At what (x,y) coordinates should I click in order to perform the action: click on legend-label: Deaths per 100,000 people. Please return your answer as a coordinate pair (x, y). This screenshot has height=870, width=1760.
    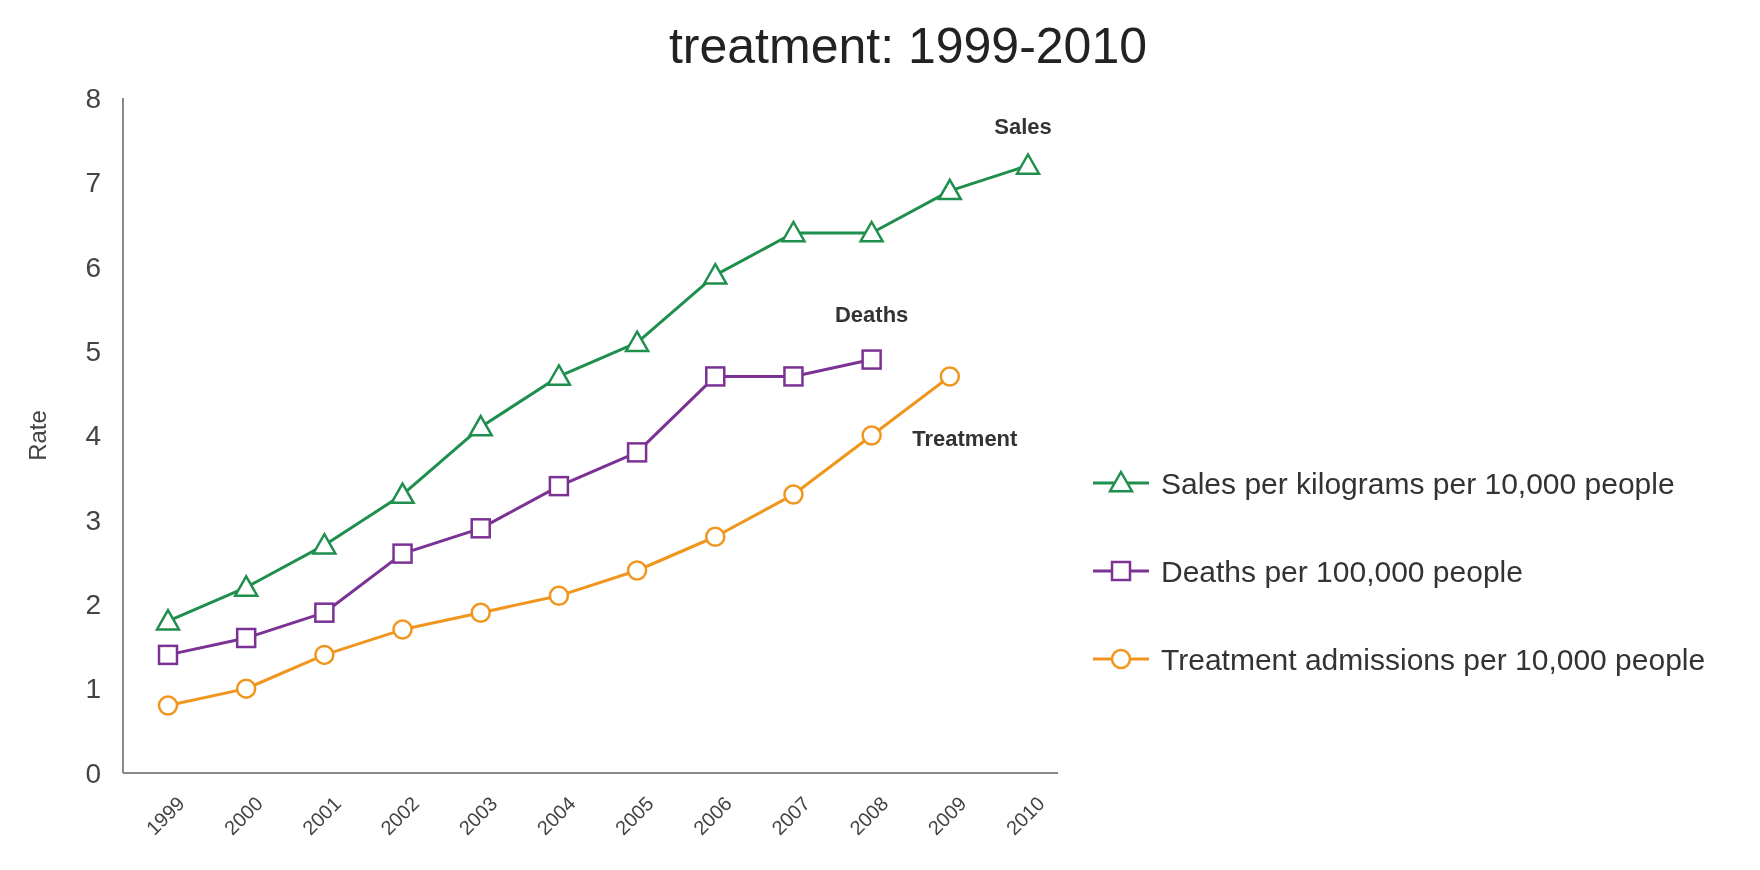
    Looking at the image, I should click on (1342, 571).